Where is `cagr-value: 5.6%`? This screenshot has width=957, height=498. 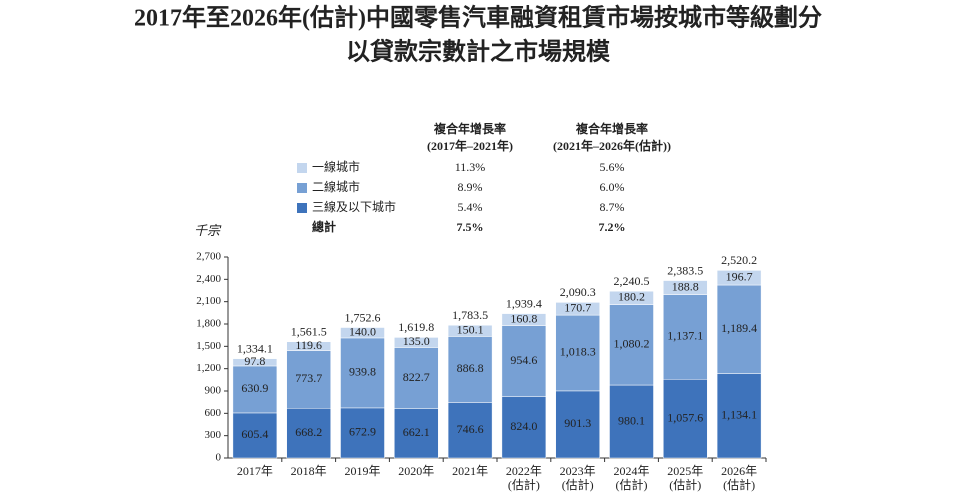 cagr-value: 5.6% is located at coordinates (612, 167).